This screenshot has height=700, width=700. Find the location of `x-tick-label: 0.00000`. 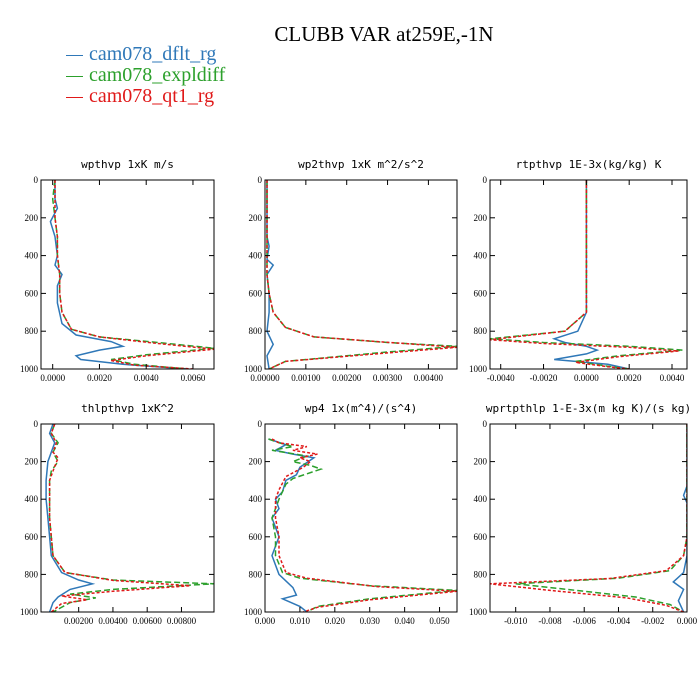

x-tick-label: 0.00000 is located at coordinates (265, 378).